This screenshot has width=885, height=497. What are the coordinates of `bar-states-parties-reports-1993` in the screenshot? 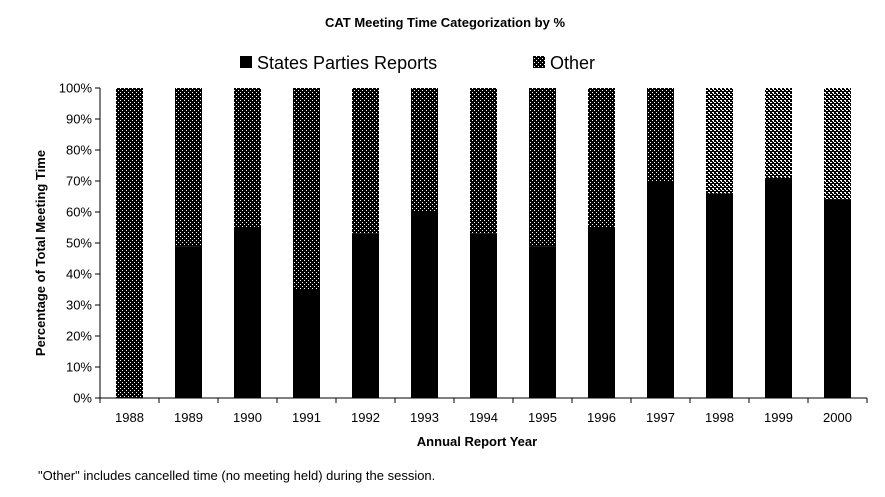 It's located at (424, 305).